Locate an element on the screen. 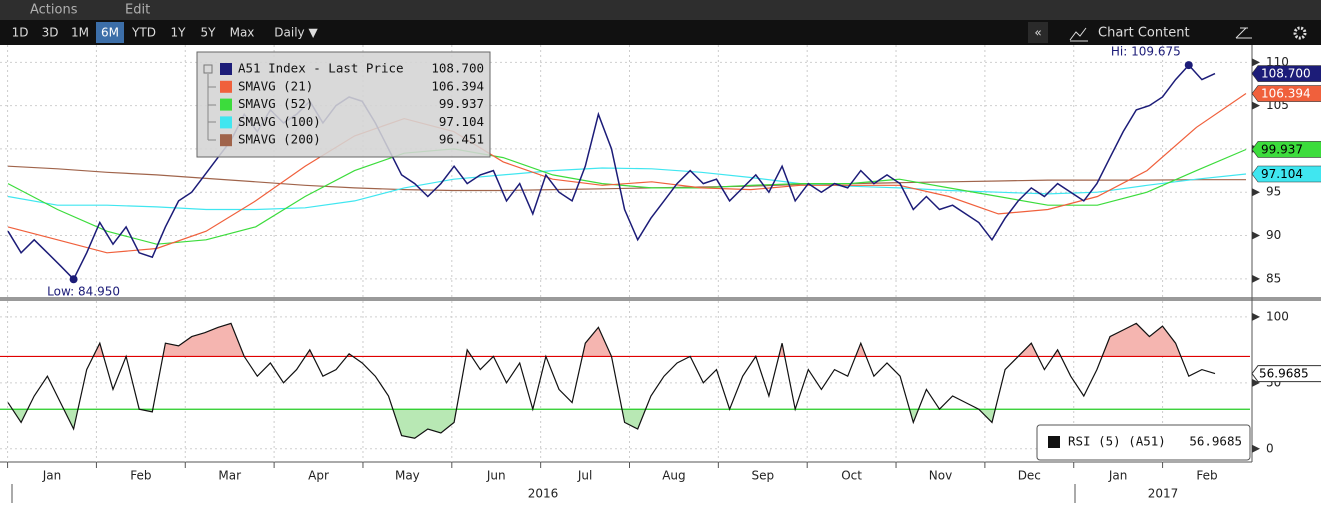 Image resolution: width=1321 pixels, height=505 pixels. menu-item: Edit is located at coordinates (137, 10).